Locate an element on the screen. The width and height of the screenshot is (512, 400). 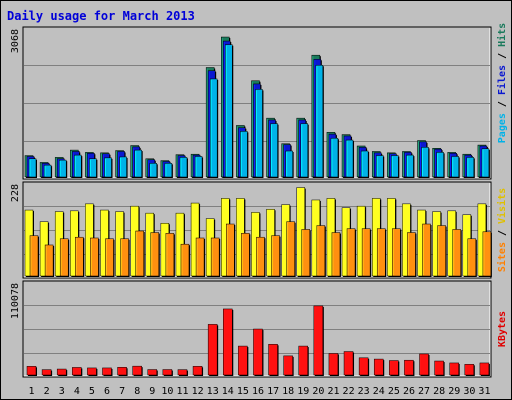
x-tick-label: 15 is located at coordinates (243, 391).